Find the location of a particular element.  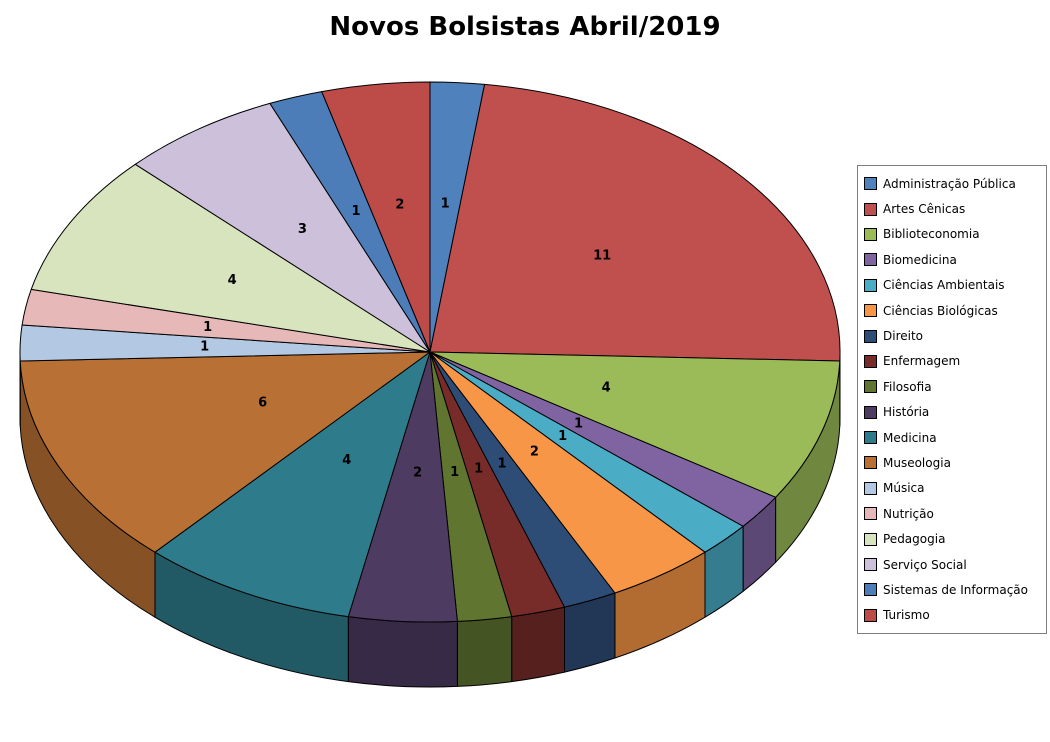

legend-item: Artes Cênicas is located at coordinates (953, 208).